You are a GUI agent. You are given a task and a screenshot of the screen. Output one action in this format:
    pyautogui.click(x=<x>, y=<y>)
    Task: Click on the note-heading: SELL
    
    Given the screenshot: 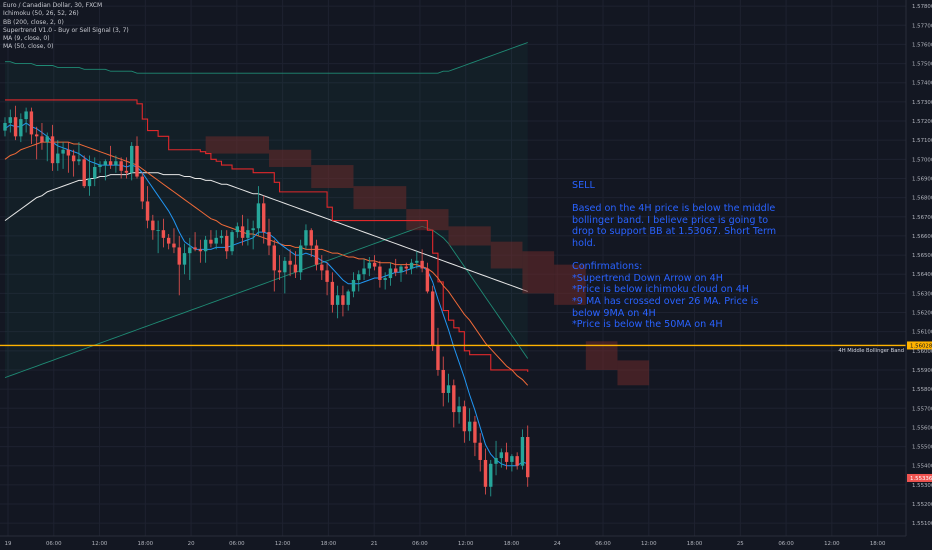 What is the action you would take?
    pyautogui.click(x=583, y=185)
    